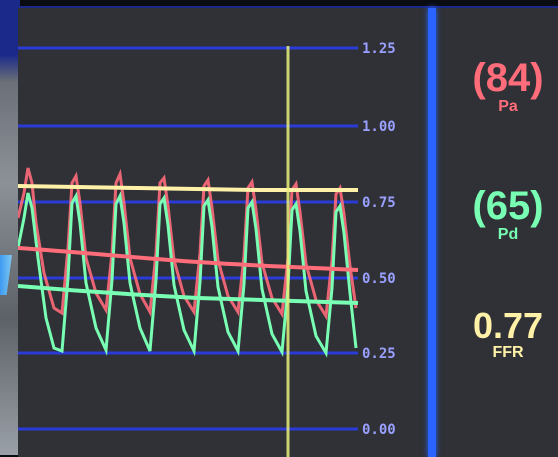  What do you see at coordinates (188, 294) in the screenshot?
I see `pd-mean-line` at bounding box center [188, 294].